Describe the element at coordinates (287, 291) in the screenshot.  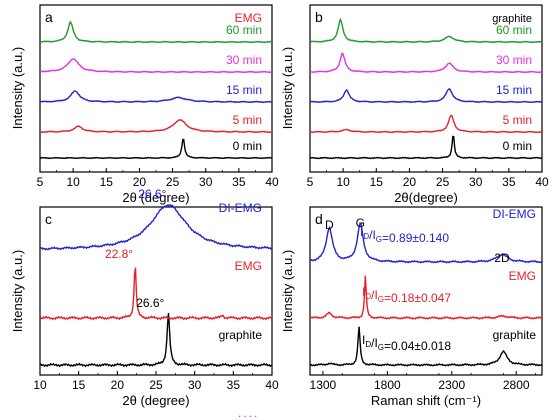
I see `panel-d-y-axis-label: Intensity (a.u.)` at that location.